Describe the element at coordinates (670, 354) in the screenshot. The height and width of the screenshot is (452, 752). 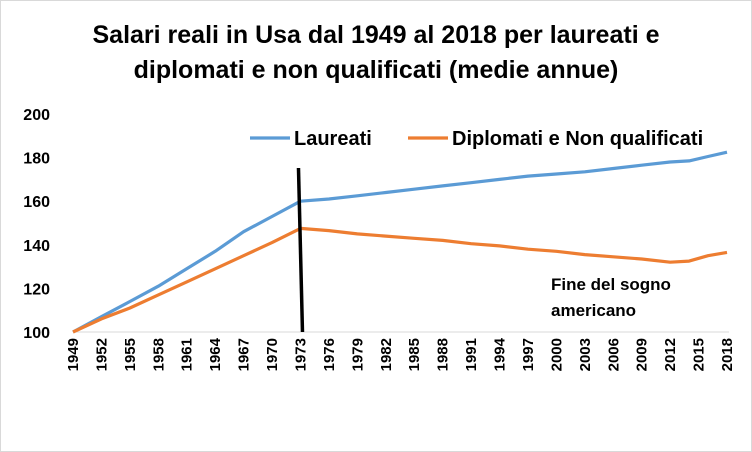
I see `x-tick-label: 2012` at that location.